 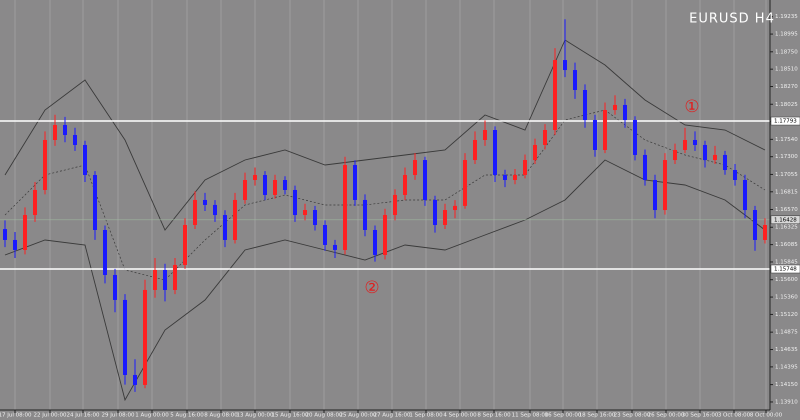 What do you see at coordinates (786, 210) in the screenshot?
I see `y-tick-label: 1.16570` at bounding box center [786, 210].